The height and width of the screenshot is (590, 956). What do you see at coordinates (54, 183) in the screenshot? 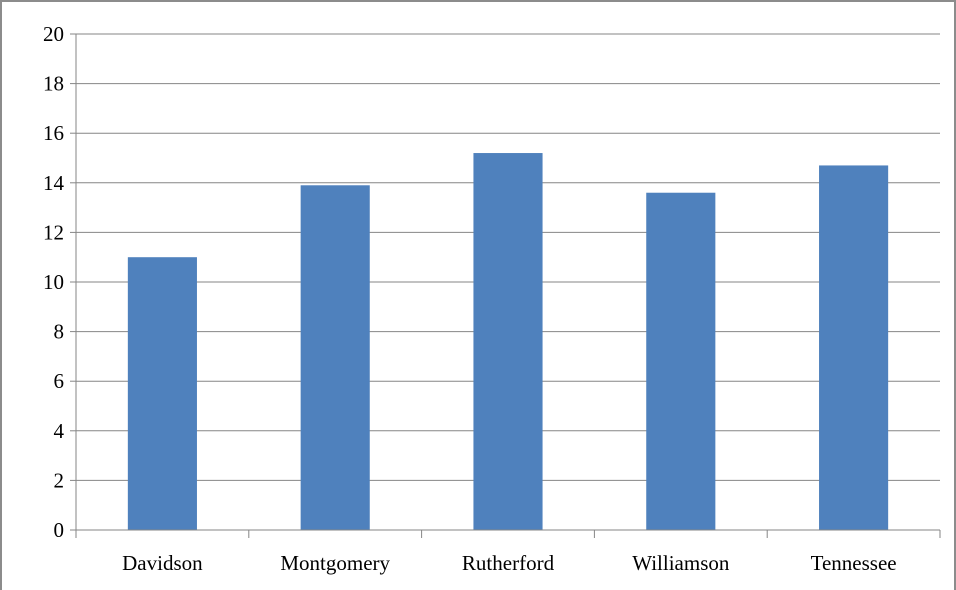
I see `y-tick-label-14: 14` at bounding box center [54, 183].